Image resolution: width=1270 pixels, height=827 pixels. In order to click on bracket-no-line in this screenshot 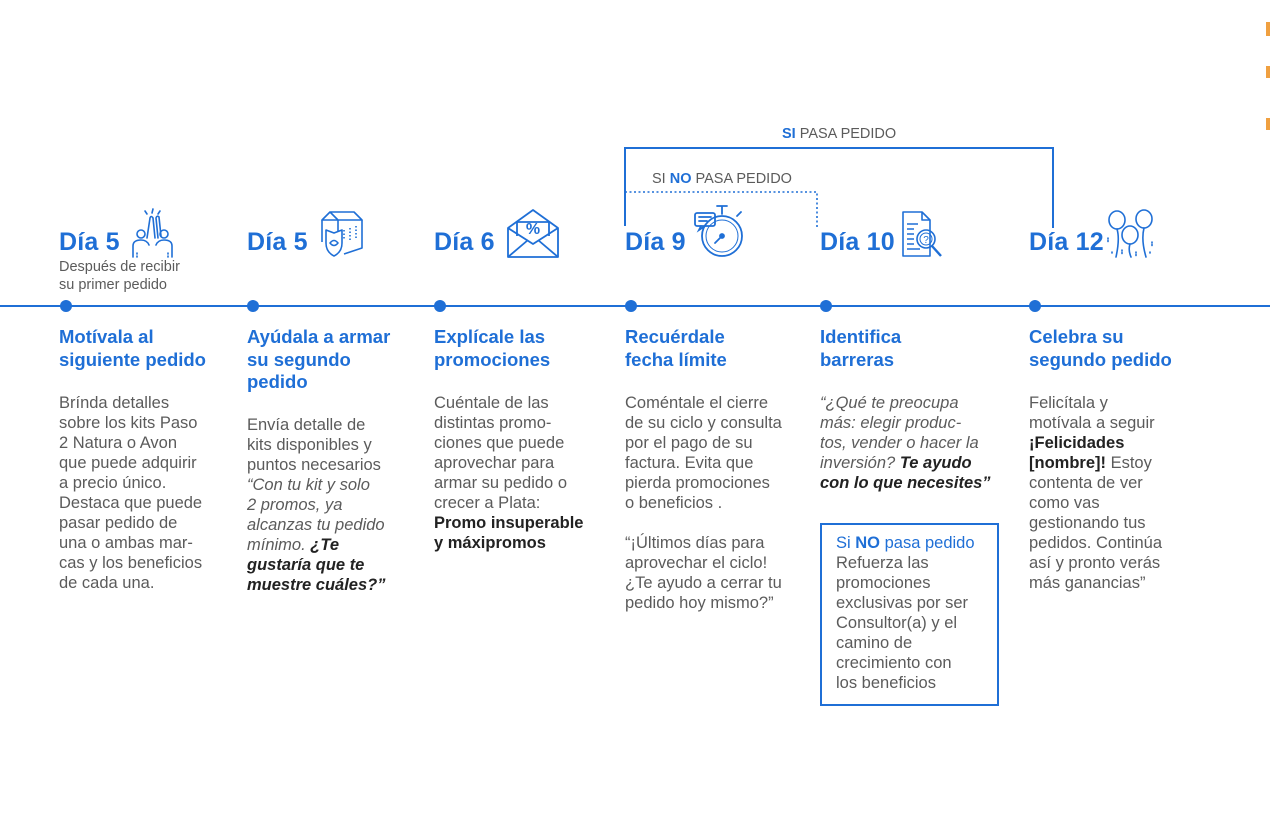, I will do `click(721, 209)`.